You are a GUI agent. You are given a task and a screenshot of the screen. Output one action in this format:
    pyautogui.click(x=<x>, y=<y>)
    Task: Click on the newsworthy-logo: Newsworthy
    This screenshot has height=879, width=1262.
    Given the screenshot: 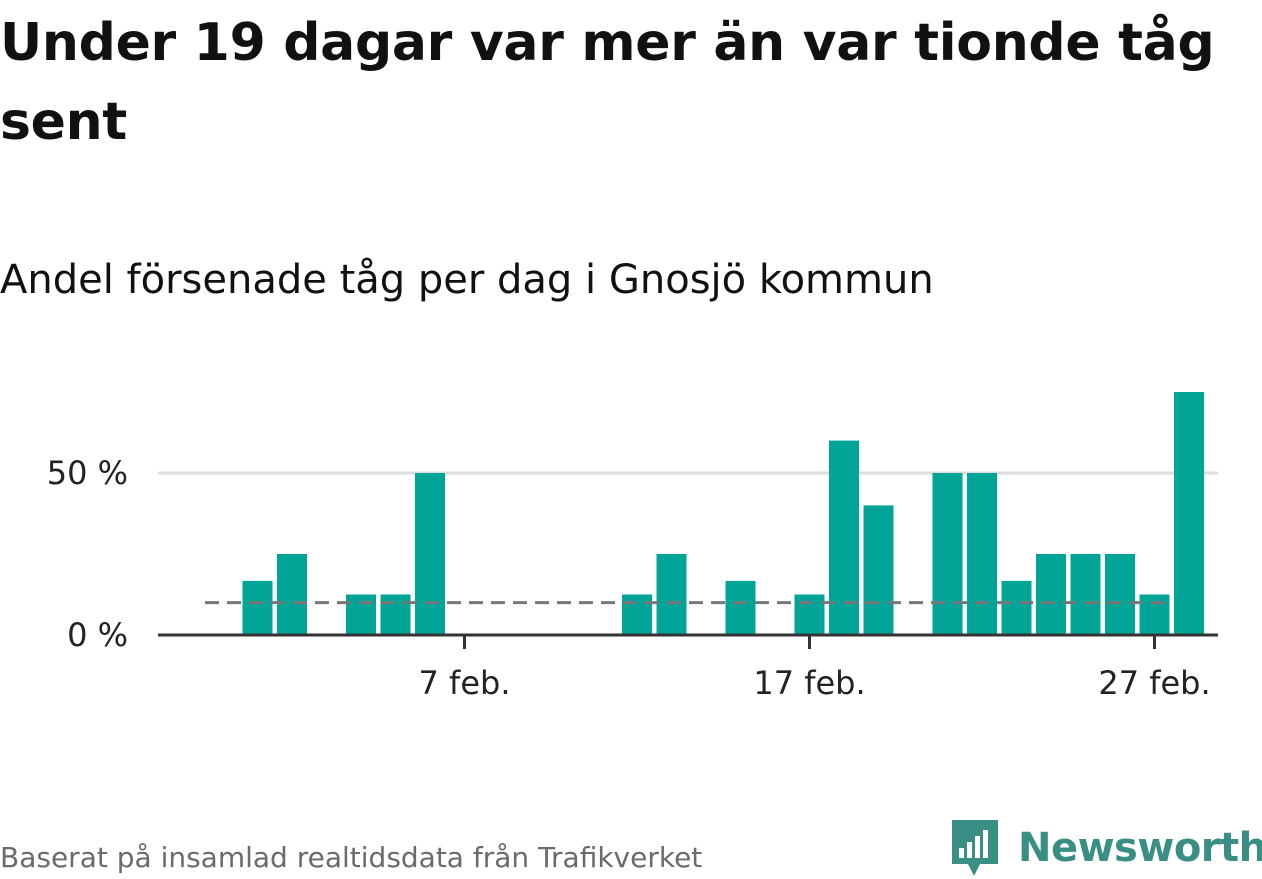 What is the action you would take?
    pyautogui.click(x=1106, y=848)
    